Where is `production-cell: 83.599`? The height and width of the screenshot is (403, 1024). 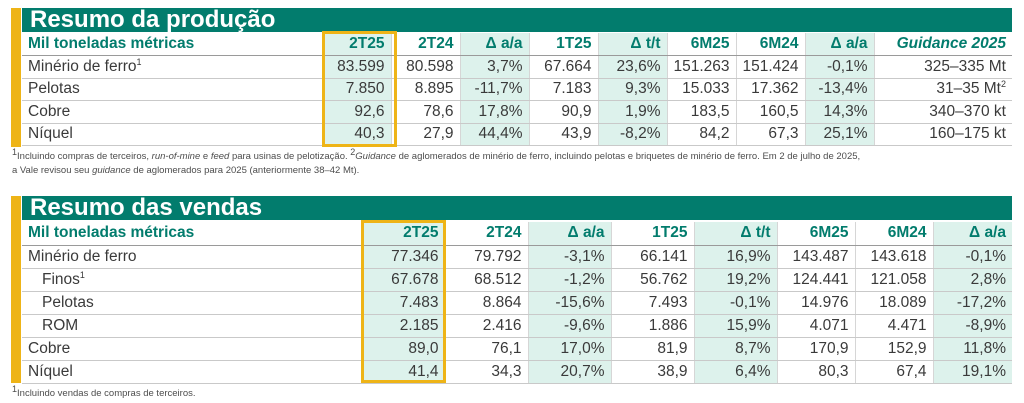 production-cell: 83.599 is located at coordinates (357, 67).